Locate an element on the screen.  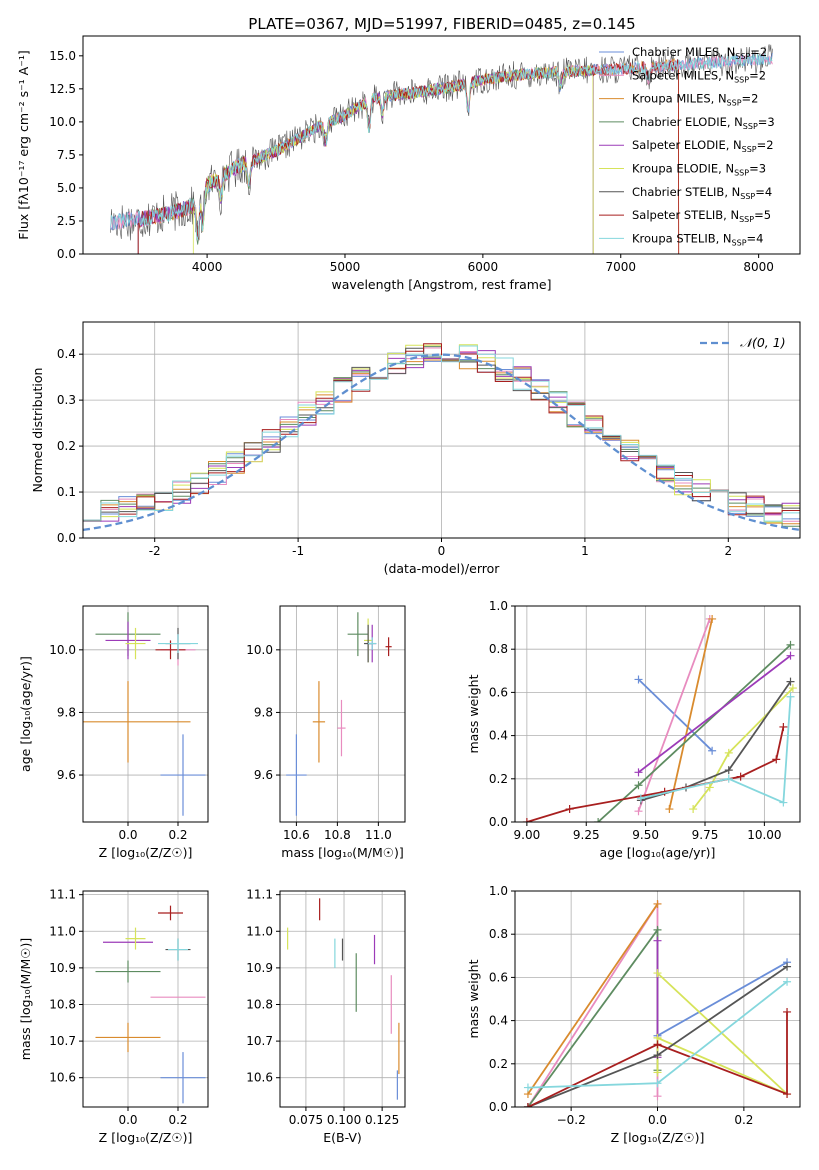
x-axis-label: age [log₁₀(age/yr)] is located at coordinates (658, 852).